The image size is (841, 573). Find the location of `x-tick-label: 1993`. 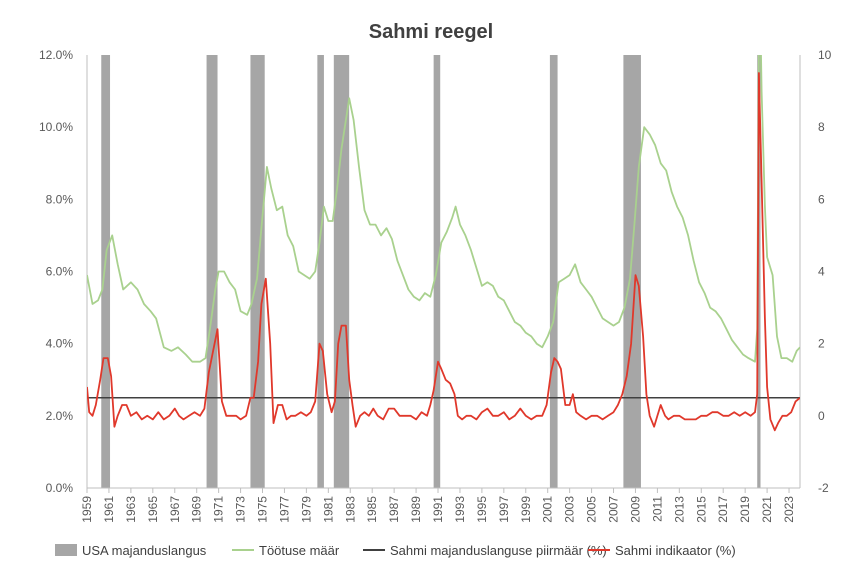

x-tick-label: 1993 is located at coordinates (460, 509).